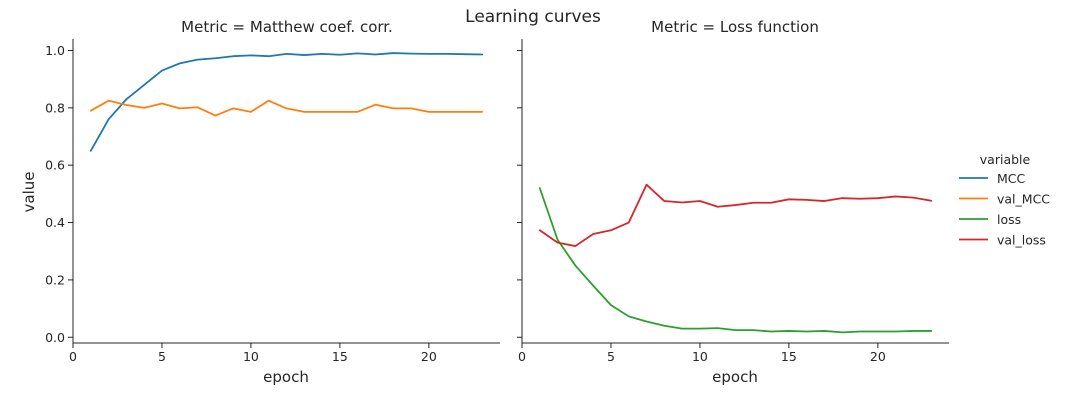  What do you see at coordinates (251, 356) in the screenshot?
I see `mcc-x-tick-label: 10` at bounding box center [251, 356].